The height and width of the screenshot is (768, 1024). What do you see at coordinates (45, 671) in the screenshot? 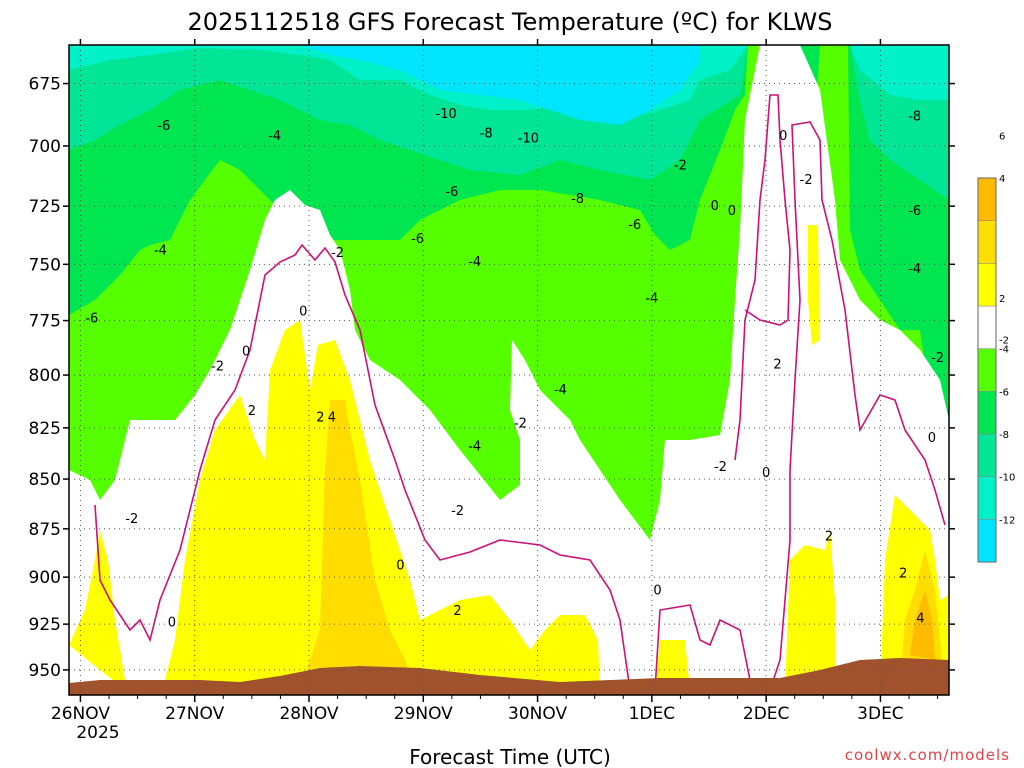
I see `y-tick-label: 950` at bounding box center [45, 671].